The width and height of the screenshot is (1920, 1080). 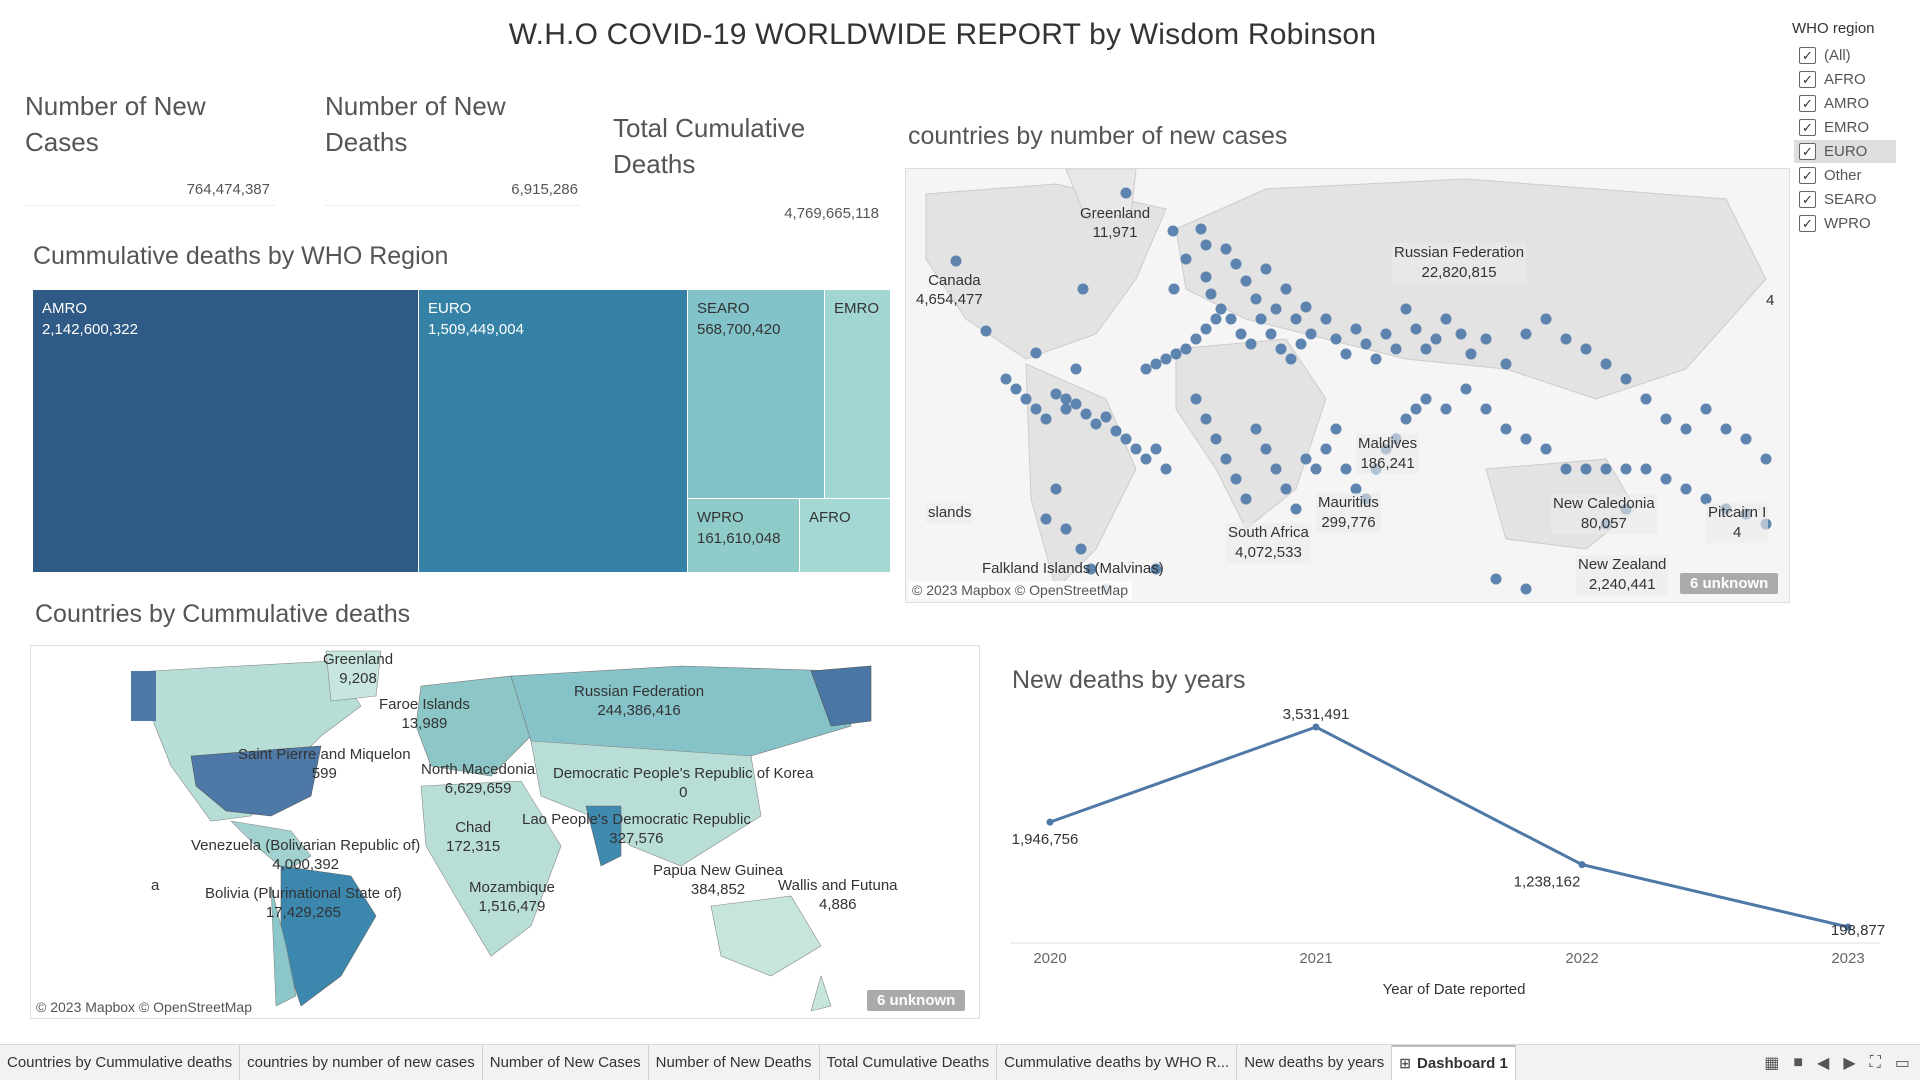 I want to click on treemap-cell-emro: EMRO, so click(x=857, y=394).